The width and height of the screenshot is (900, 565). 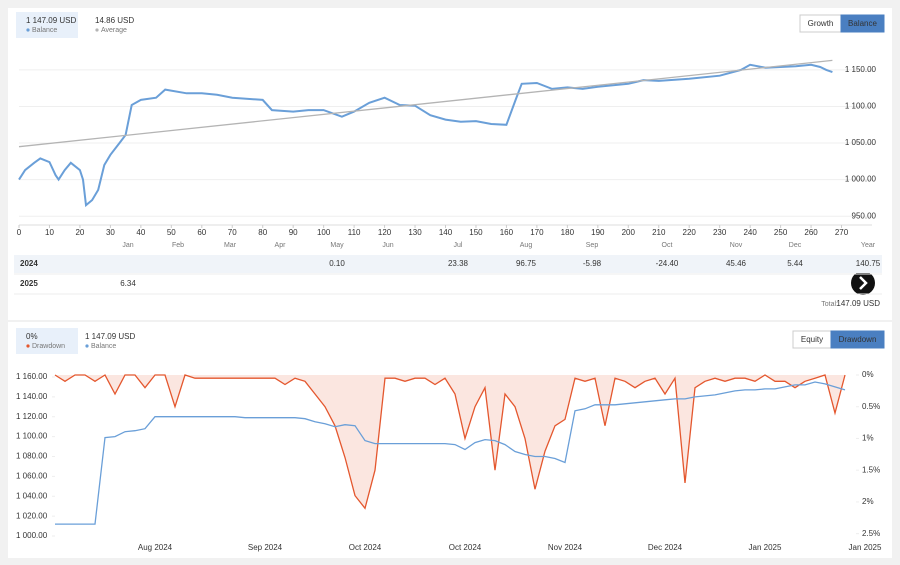 What do you see at coordinates (446, 232) in the screenshot?
I see `x-tick-label: 140` at bounding box center [446, 232].